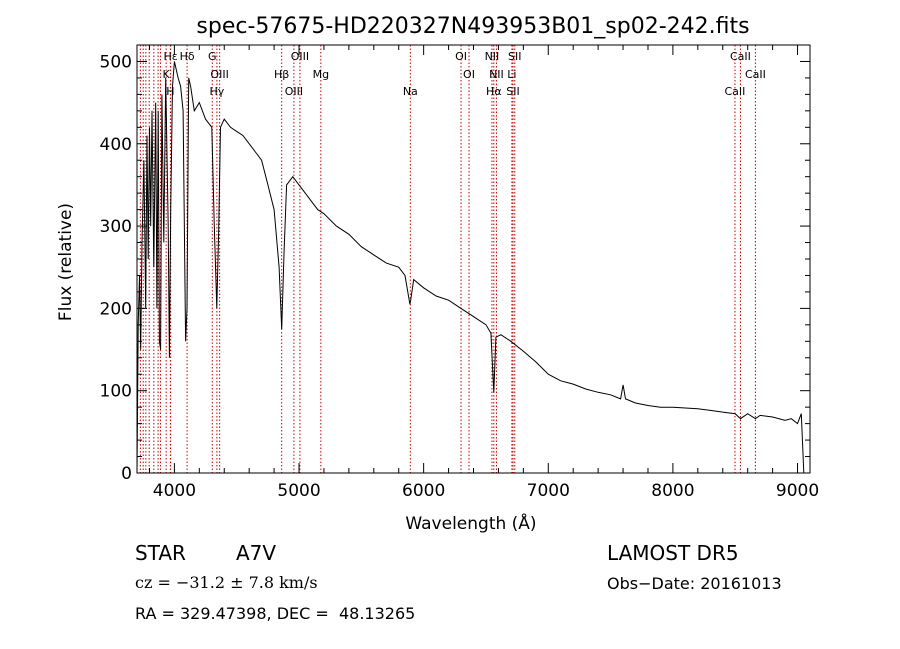 This screenshot has width=900, height=649. Describe the element at coordinates (256, 553) in the screenshot. I see `subclass-label: A7V` at that location.